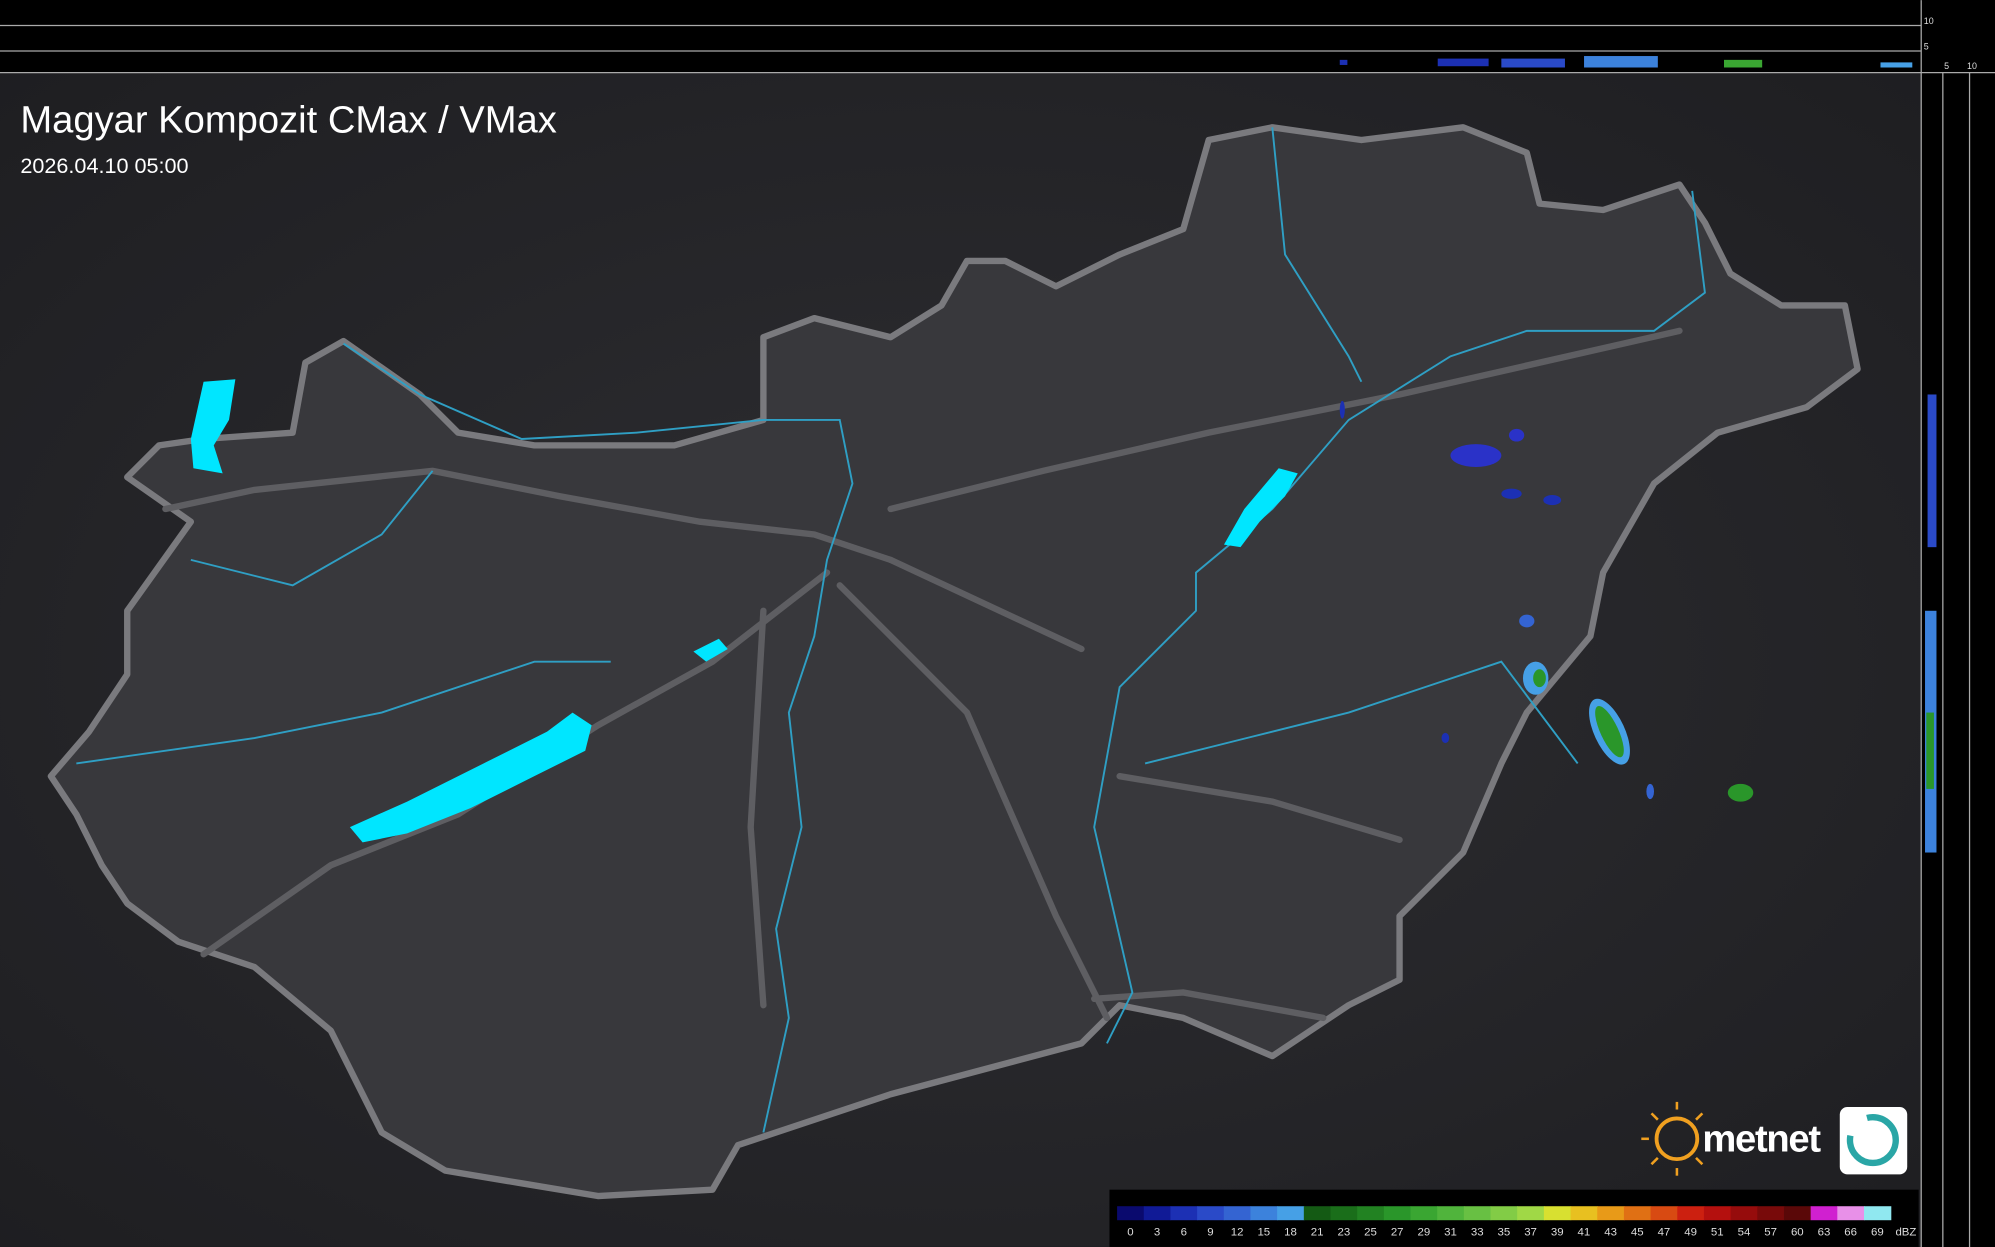 This screenshot has width=1995, height=1247. Describe the element at coordinates (997, 36) in the screenshot. I see `top-profile` at that location.